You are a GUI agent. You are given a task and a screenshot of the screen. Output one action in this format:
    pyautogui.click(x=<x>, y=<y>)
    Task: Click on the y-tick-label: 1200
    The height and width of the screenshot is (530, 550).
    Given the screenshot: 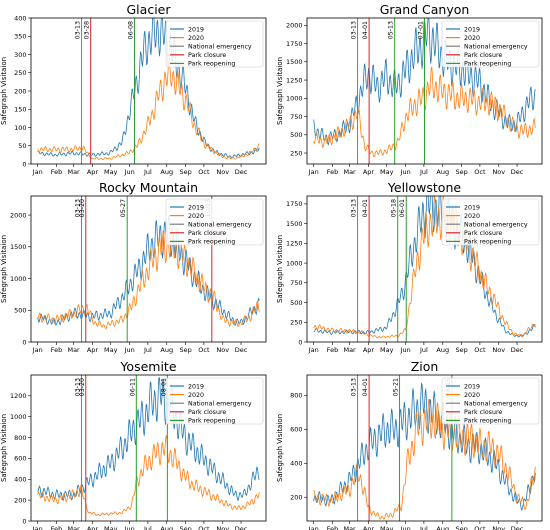 What is the action you would take?
    pyautogui.click(x=18, y=396)
    